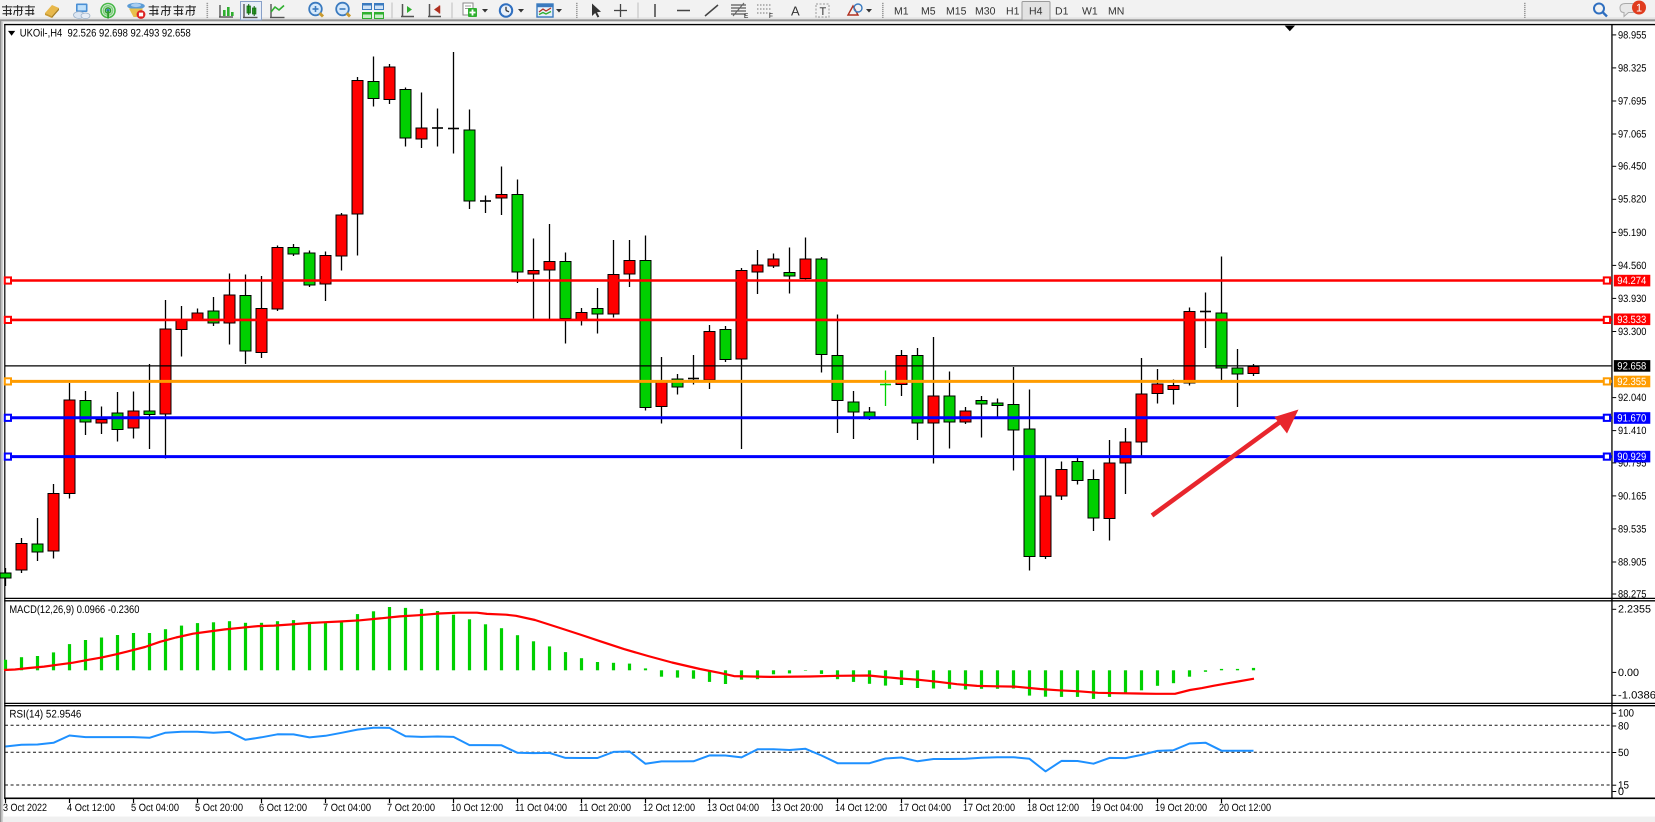 This screenshot has width=1655, height=822. I want to click on svg-text: 92.355, so click(1631, 382).